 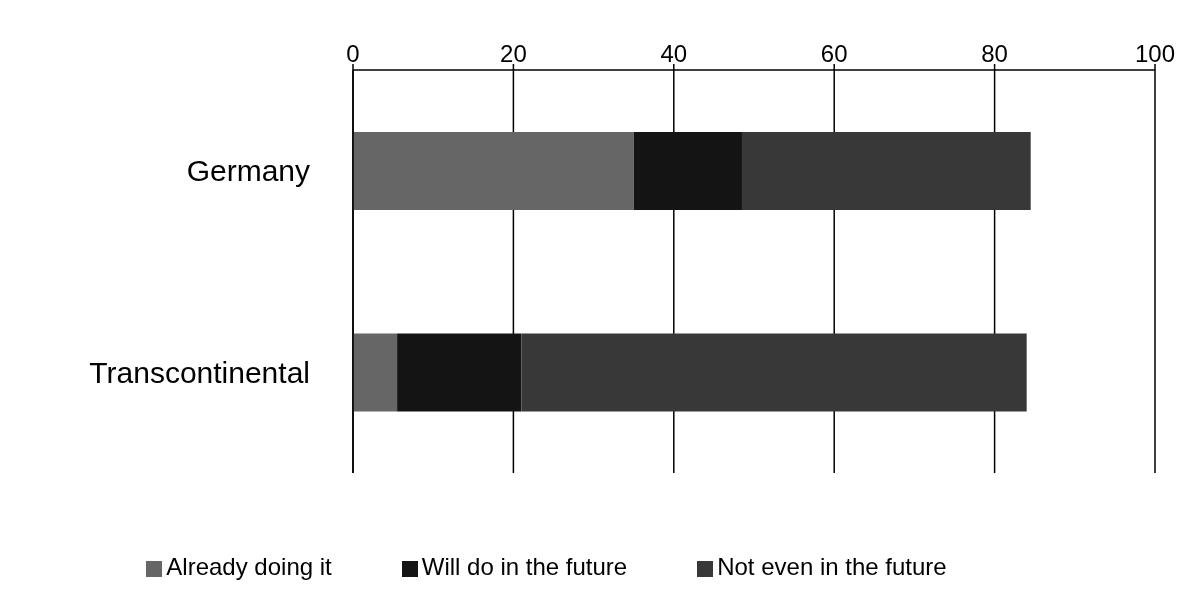 What do you see at coordinates (524, 566) in the screenshot?
I see `legend-label: Will do in the future` at bounding box center [524, 566].